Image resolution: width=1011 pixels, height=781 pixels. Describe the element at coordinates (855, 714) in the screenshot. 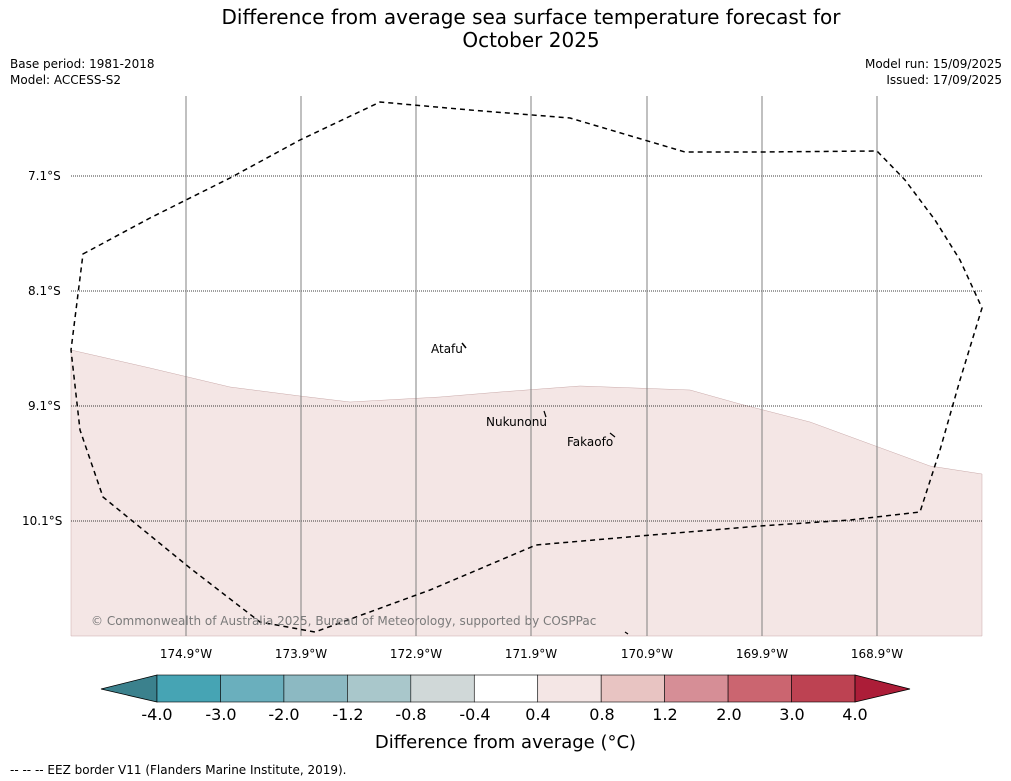

I see `colorbar-tick-label: 4.0` at that location.